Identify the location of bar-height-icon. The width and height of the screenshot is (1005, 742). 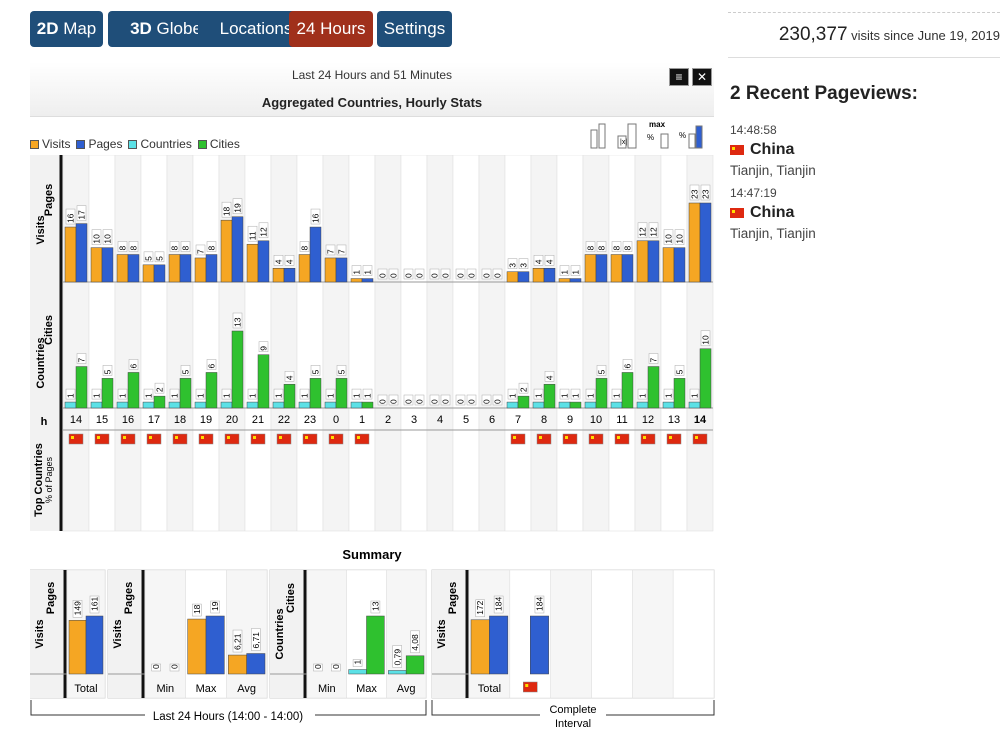
(597, 135).